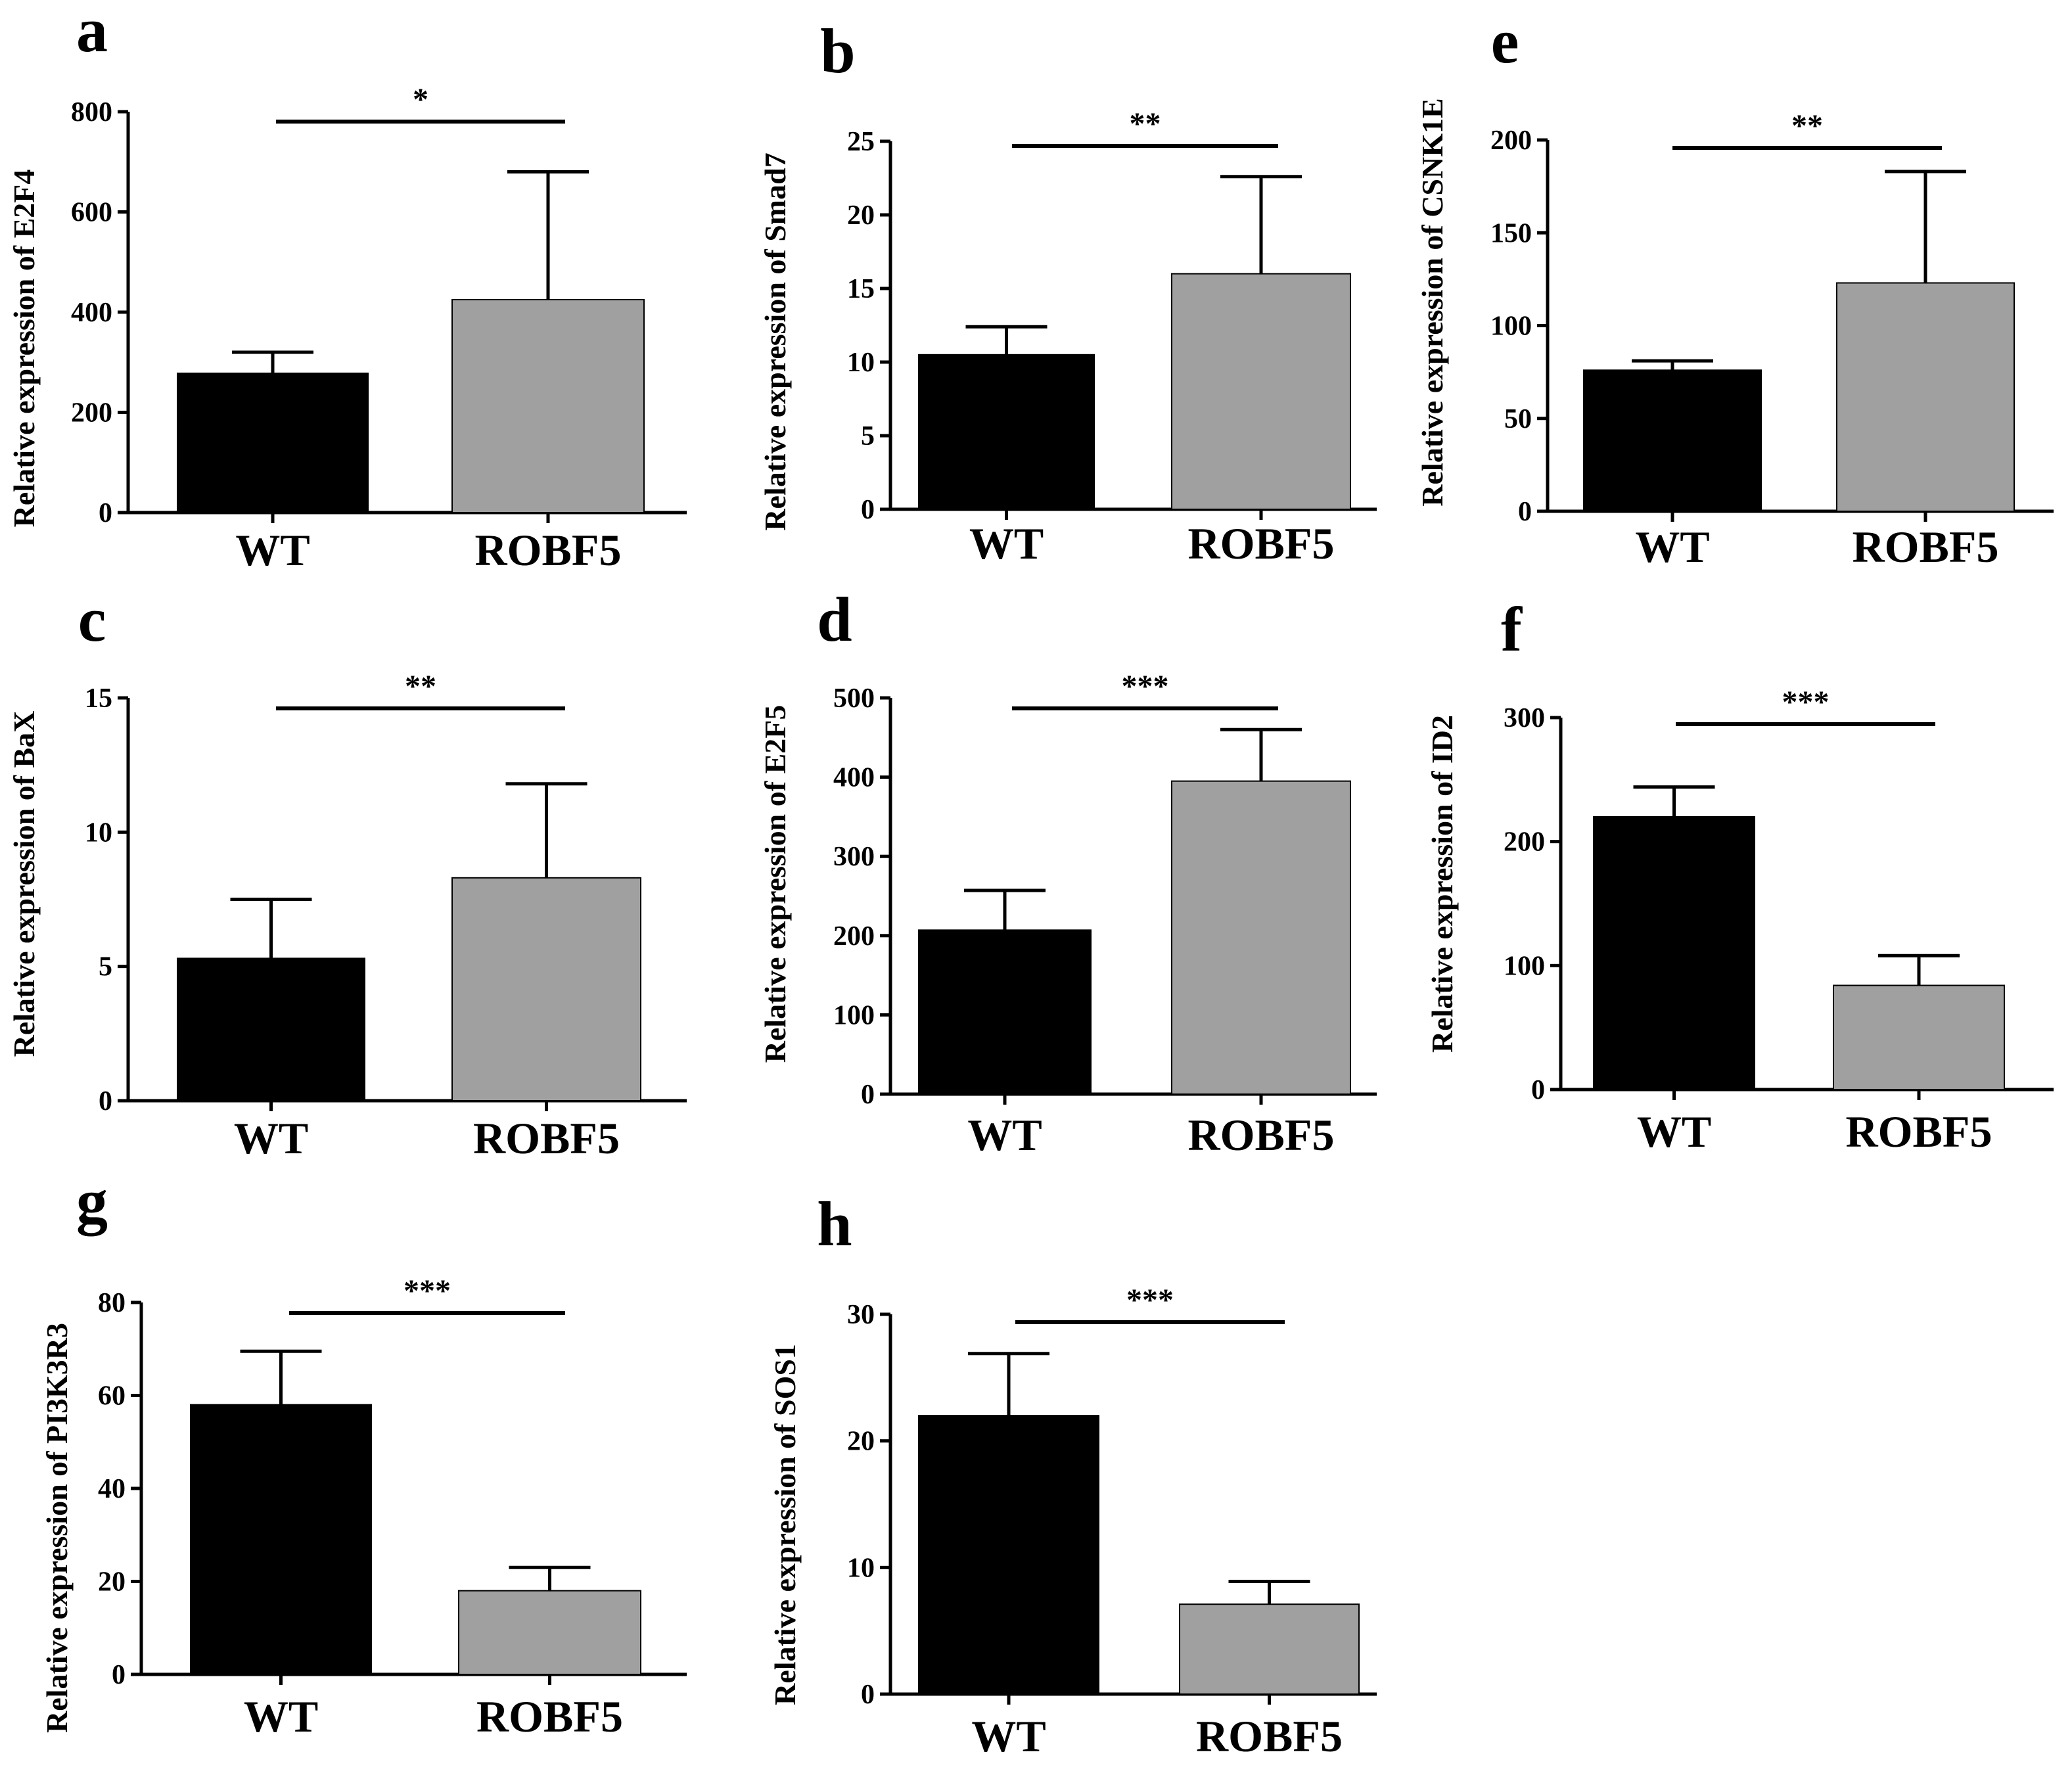  I want to click on bar-e-robf5, so click(1925, 397).